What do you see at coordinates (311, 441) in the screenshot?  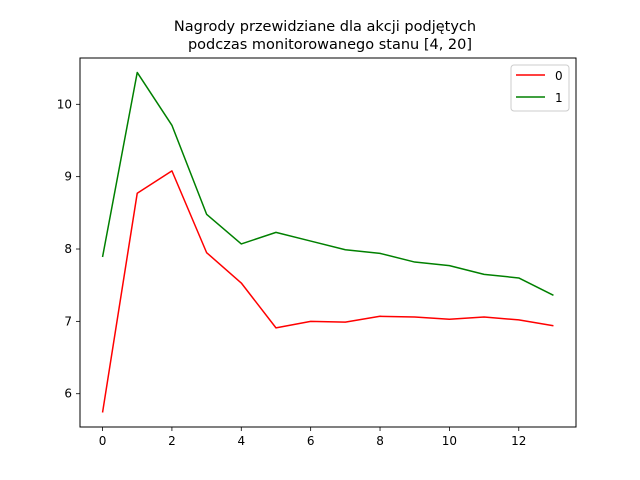 I see `x-tick-label: 6` at bounding box center [311, 441].